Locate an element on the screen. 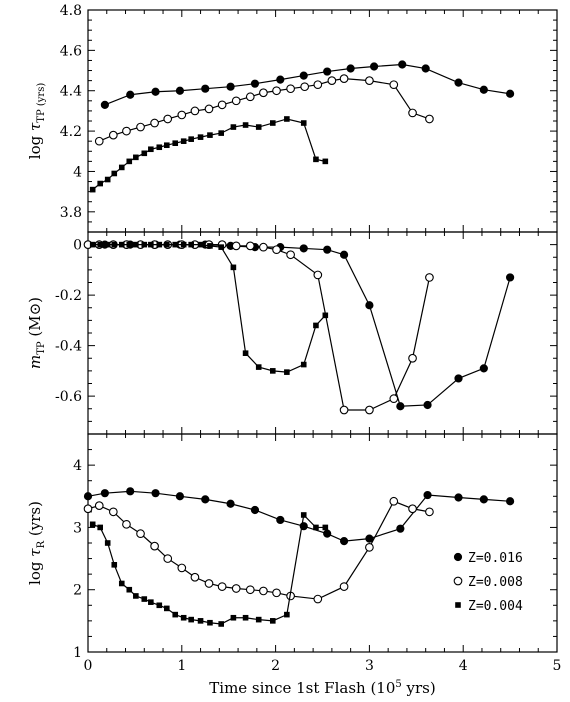 The width and height of the screenshot is (570, 702). marker-p2-s1-pt12 is located at coordinates (250, 590).